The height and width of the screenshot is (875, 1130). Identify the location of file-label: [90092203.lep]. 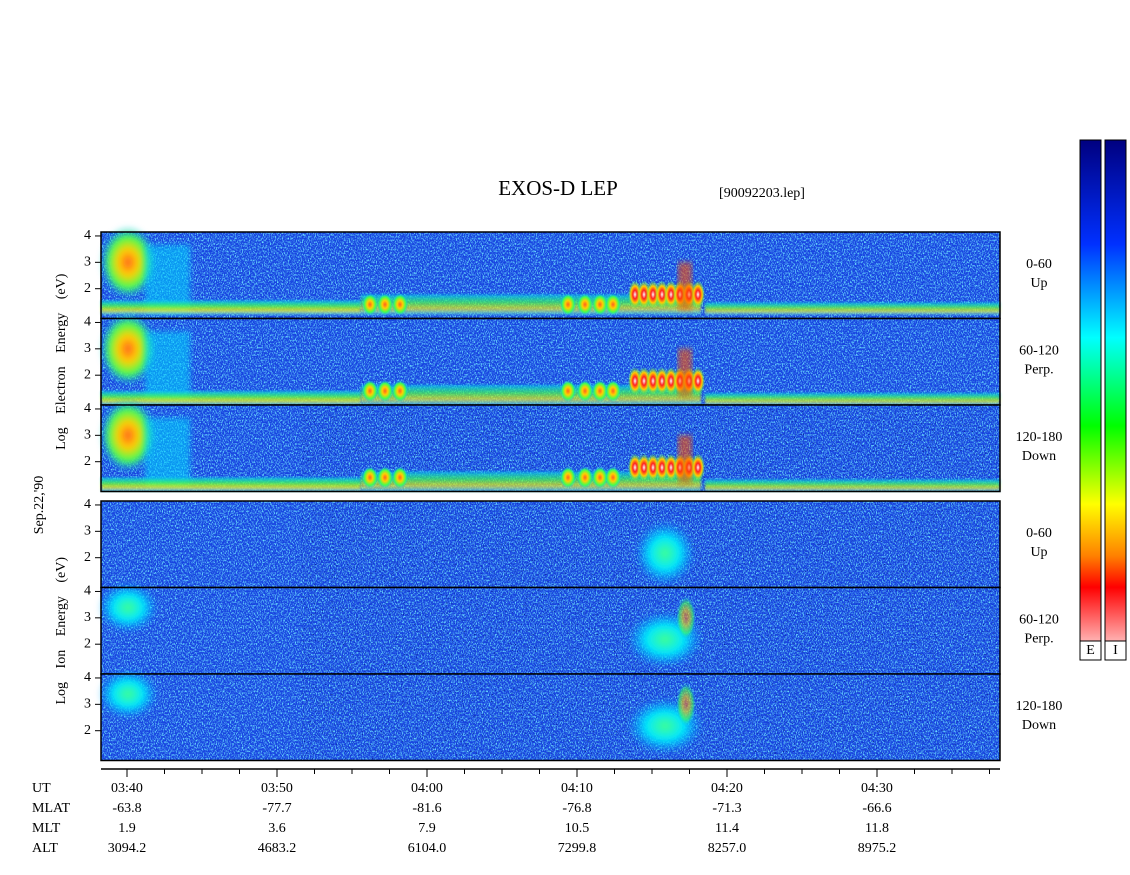
(762, 193).